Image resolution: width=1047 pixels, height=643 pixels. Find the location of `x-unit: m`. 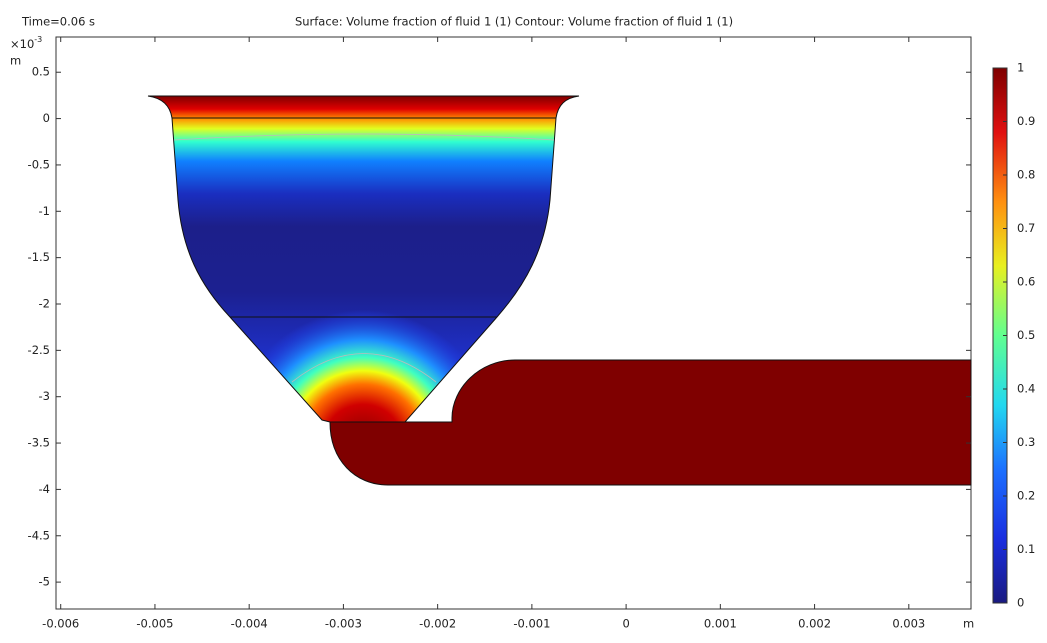

x-unit: m is located at coordinates (968, 624).